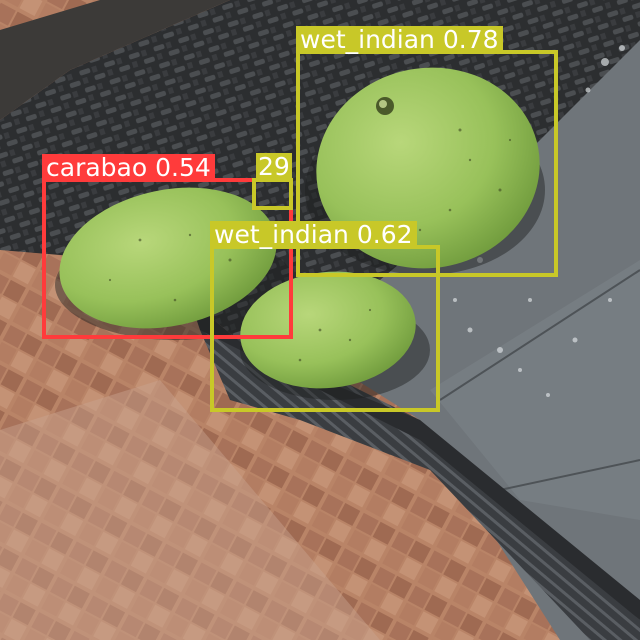 Image resolution: width=640 pixels, height=640 pixels. What do you see at coordinates (274, 166) in the screenshot?
I see `detection-label-secondary: 29` at bounding box center [274, 166].